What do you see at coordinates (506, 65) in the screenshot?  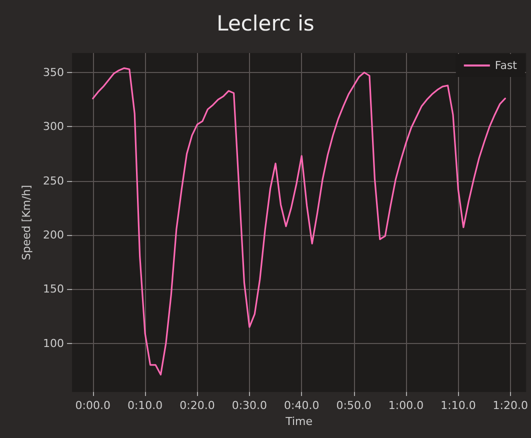 I see `legend-label: Fast` at bounding box center [506, 65].